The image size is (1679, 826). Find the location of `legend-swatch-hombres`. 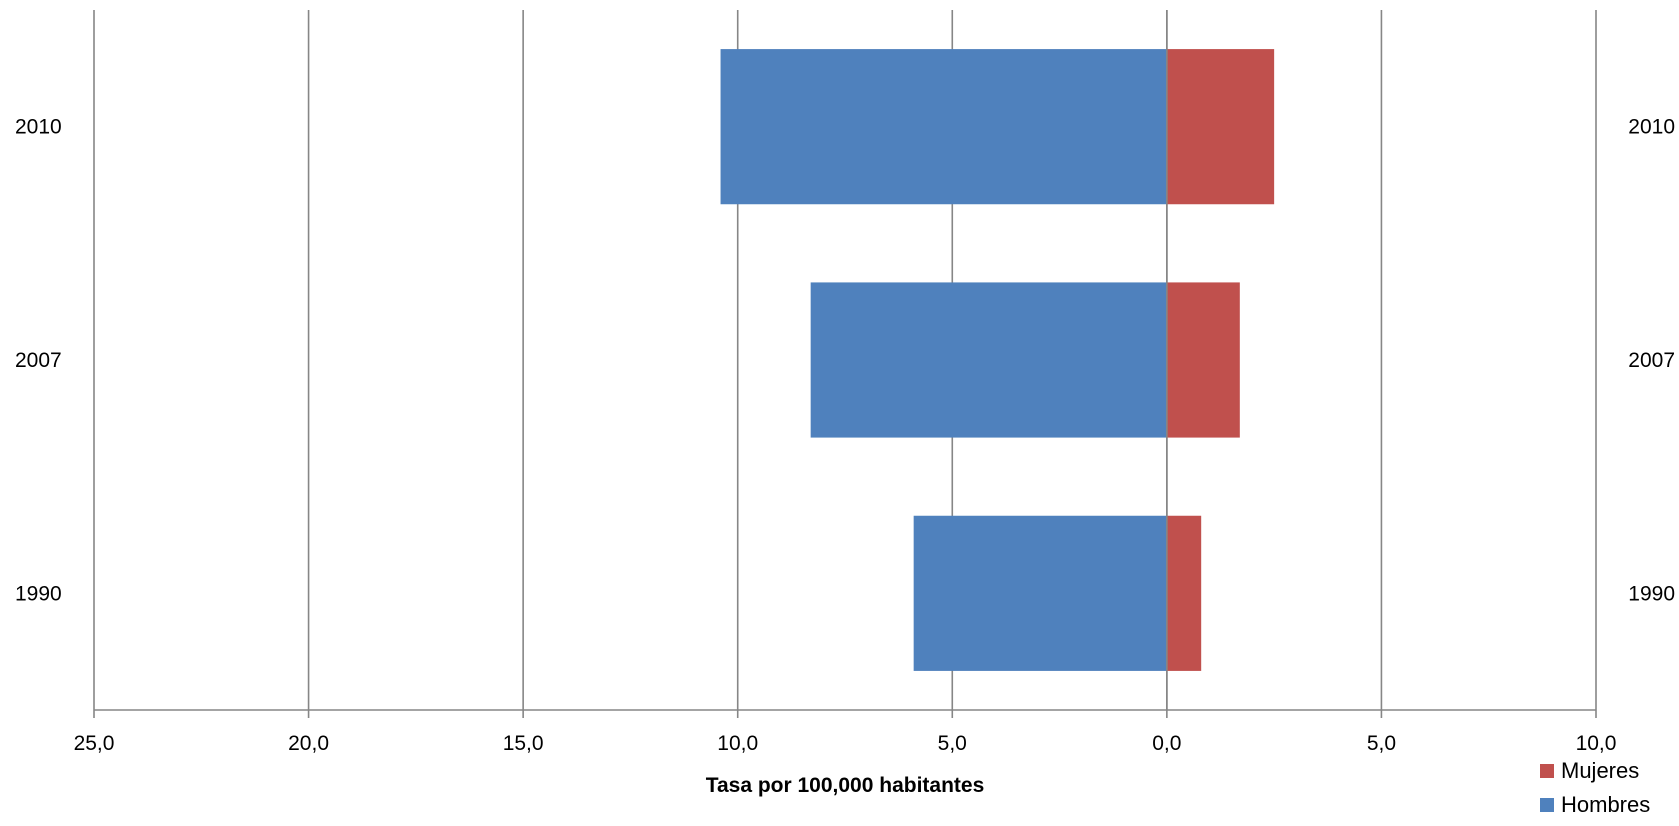

legend-swatch-hombres is located at coordinates (1547, 805).